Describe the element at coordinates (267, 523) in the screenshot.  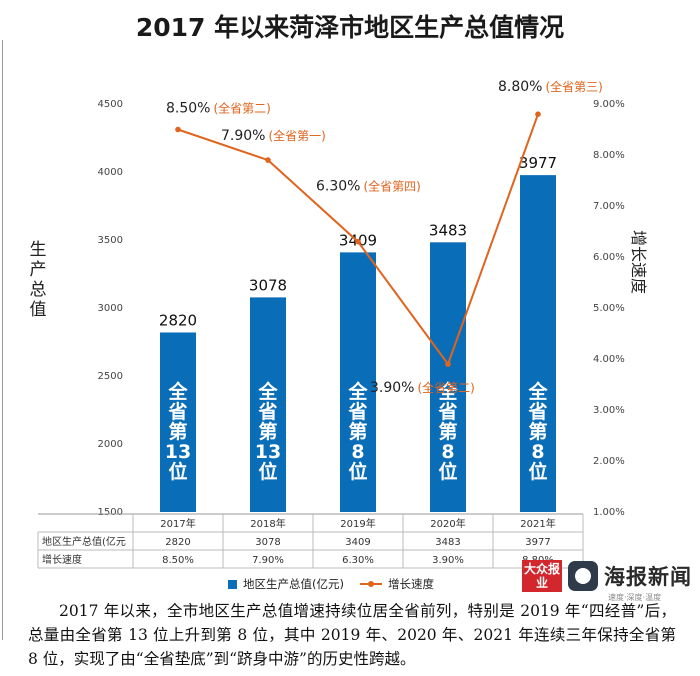
I see `x-tick-label: 2018年` at that location.